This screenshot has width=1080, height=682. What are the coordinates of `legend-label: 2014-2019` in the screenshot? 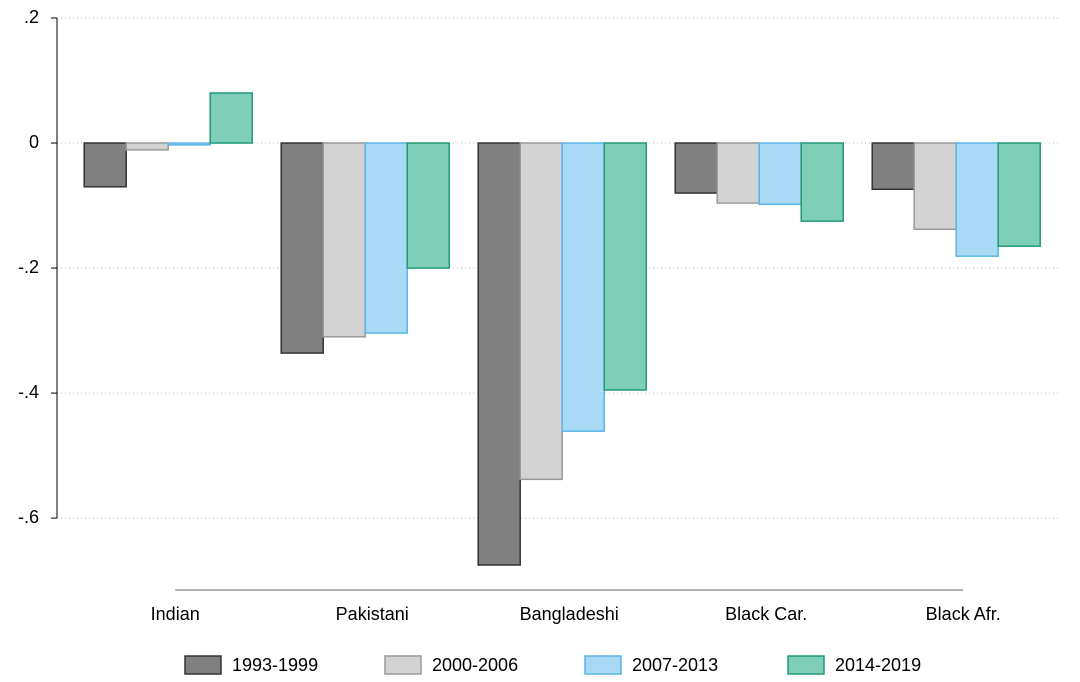 It's located at (878, 665).